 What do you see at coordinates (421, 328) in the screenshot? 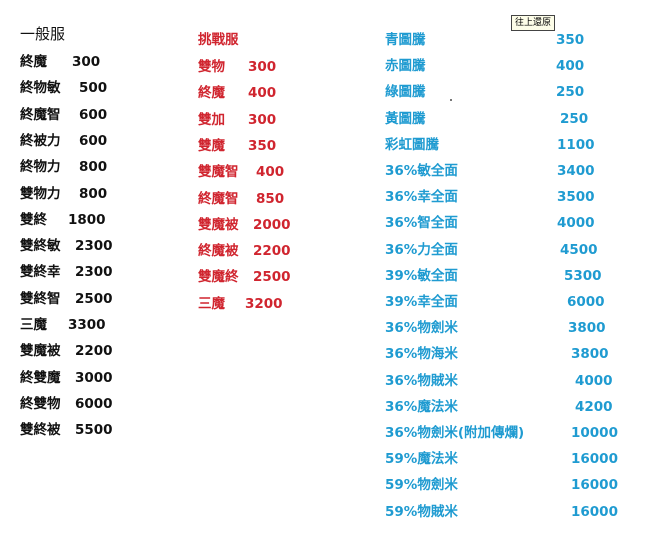
I see `totem-item-name: 36%物劍米` at bounding box center [421, 328].